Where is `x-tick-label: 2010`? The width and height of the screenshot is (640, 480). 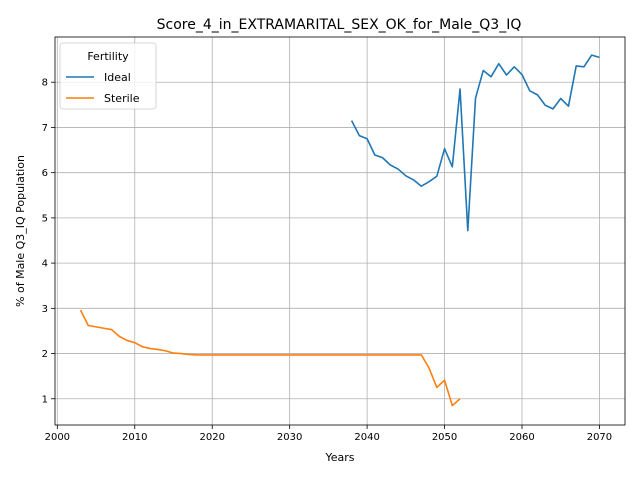 x-tick-label: 2010 is located at coordinates (134, 437).